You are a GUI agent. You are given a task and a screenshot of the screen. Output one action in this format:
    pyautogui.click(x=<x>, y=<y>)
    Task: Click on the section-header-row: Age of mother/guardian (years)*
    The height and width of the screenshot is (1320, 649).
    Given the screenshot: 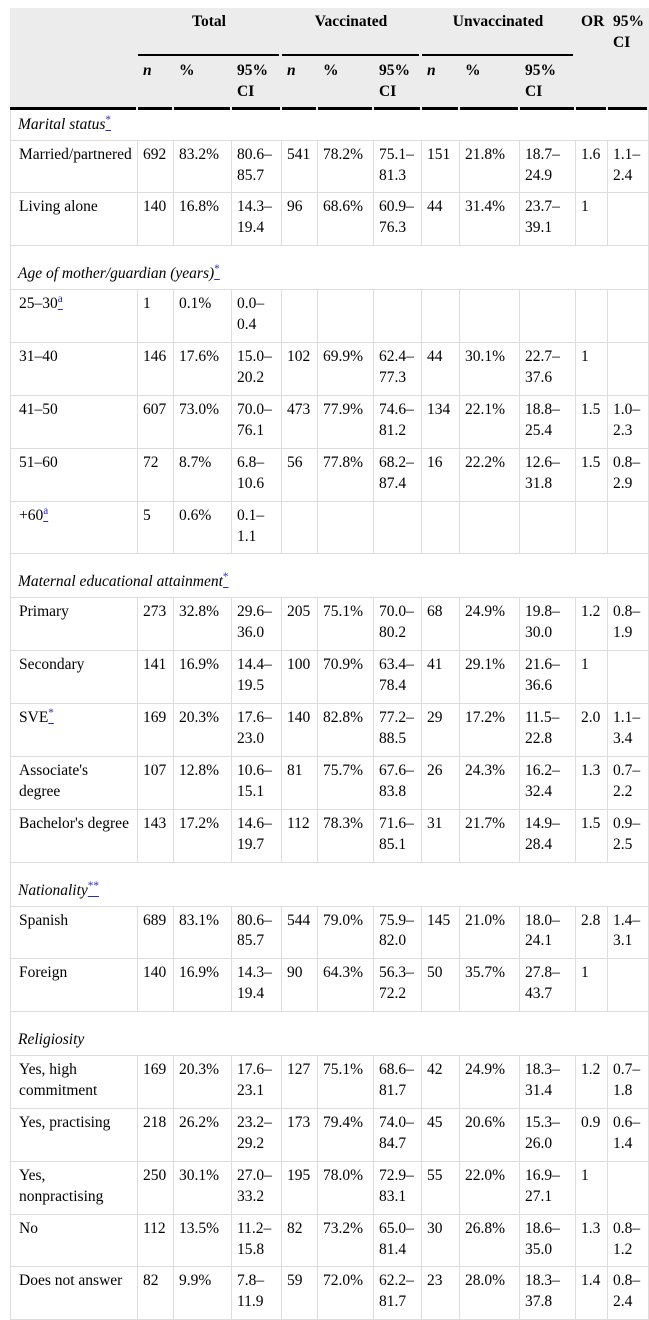 What is the action you would take?
    pyautogui.click(x=329, y=275)
    